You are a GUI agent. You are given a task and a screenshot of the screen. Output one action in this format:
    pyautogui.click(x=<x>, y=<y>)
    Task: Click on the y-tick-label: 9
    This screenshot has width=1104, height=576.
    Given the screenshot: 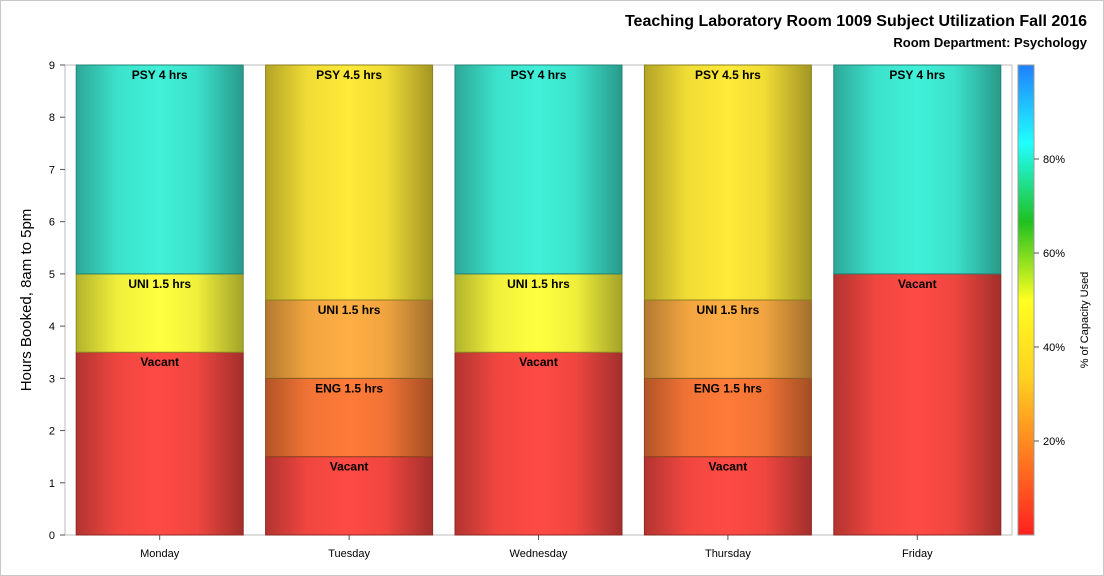 What is the action you would take?
    pyautogui.click(x=52, y=66)
    